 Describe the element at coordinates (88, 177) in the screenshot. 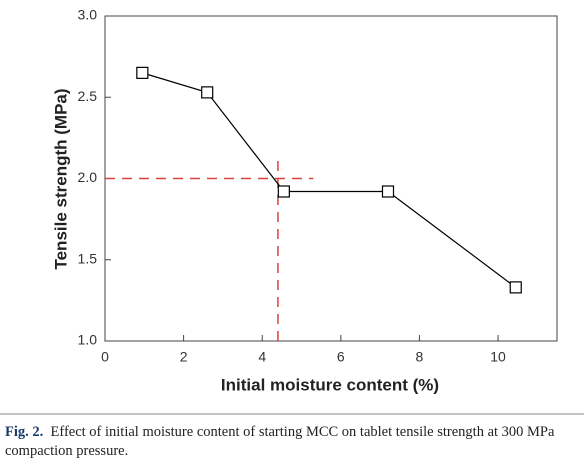

I see `y-tick-label: 2.0` at that location.